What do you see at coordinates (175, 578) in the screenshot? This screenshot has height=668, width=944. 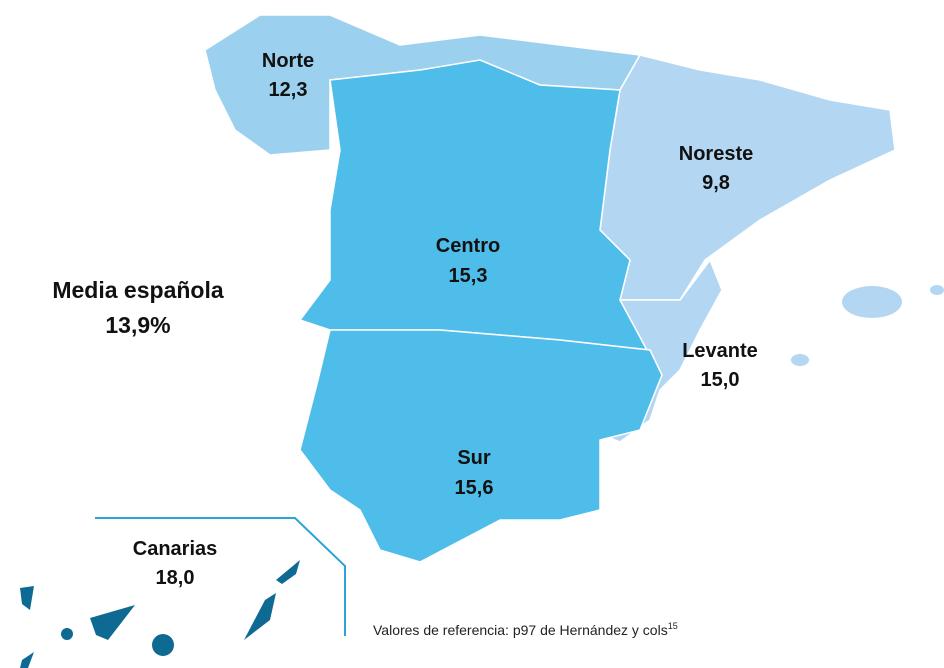 I see `region-value: 18,0` at bounding box center [175, 578].